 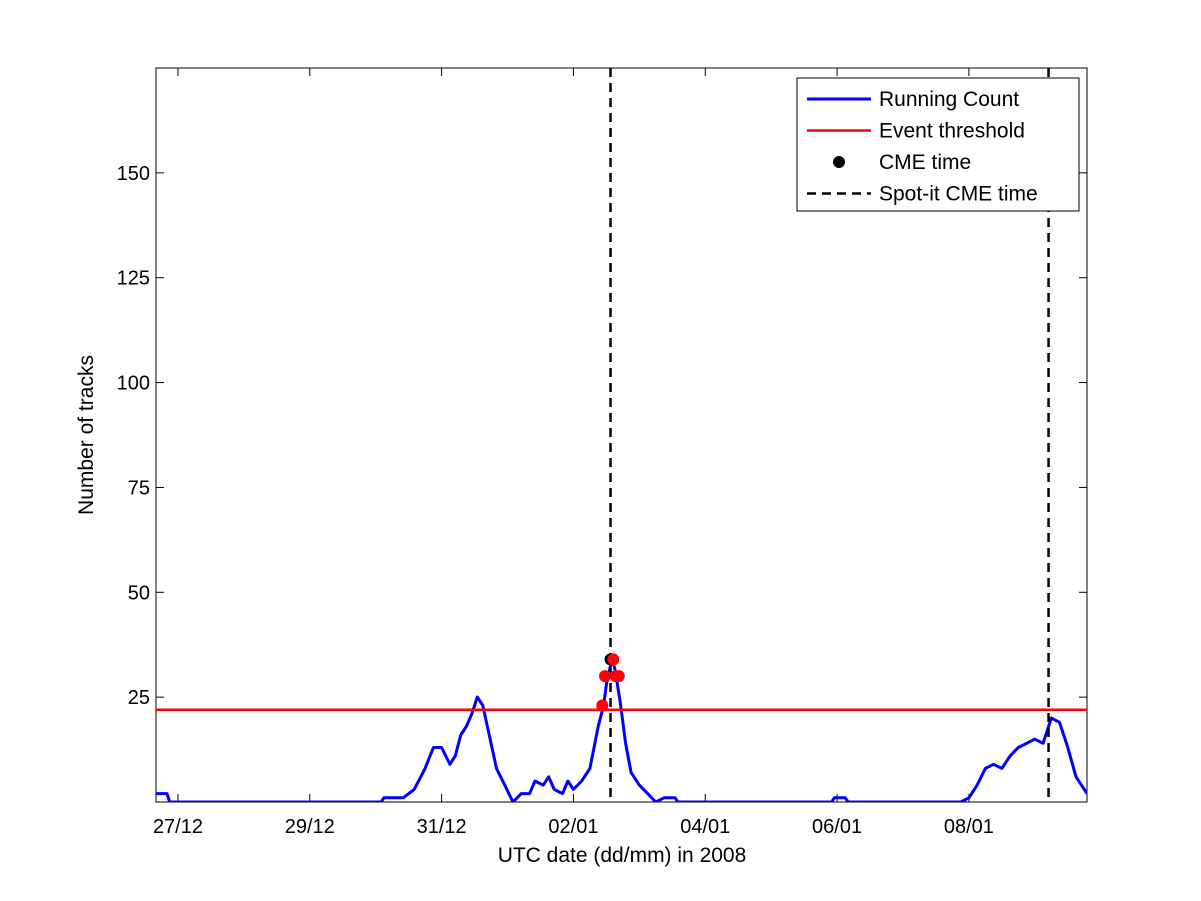 What do you see at coordinates (133, 174) in the screenshot?
I see `y-tick-label: 150` at bounding box center [133, 174].